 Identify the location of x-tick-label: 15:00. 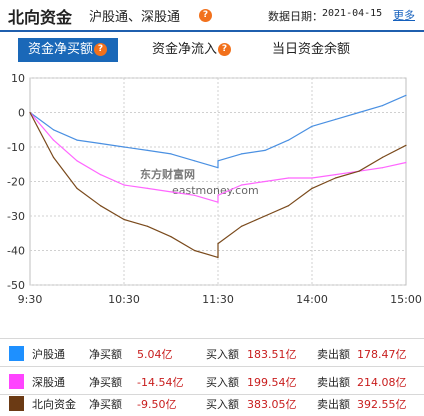
(406, 299).